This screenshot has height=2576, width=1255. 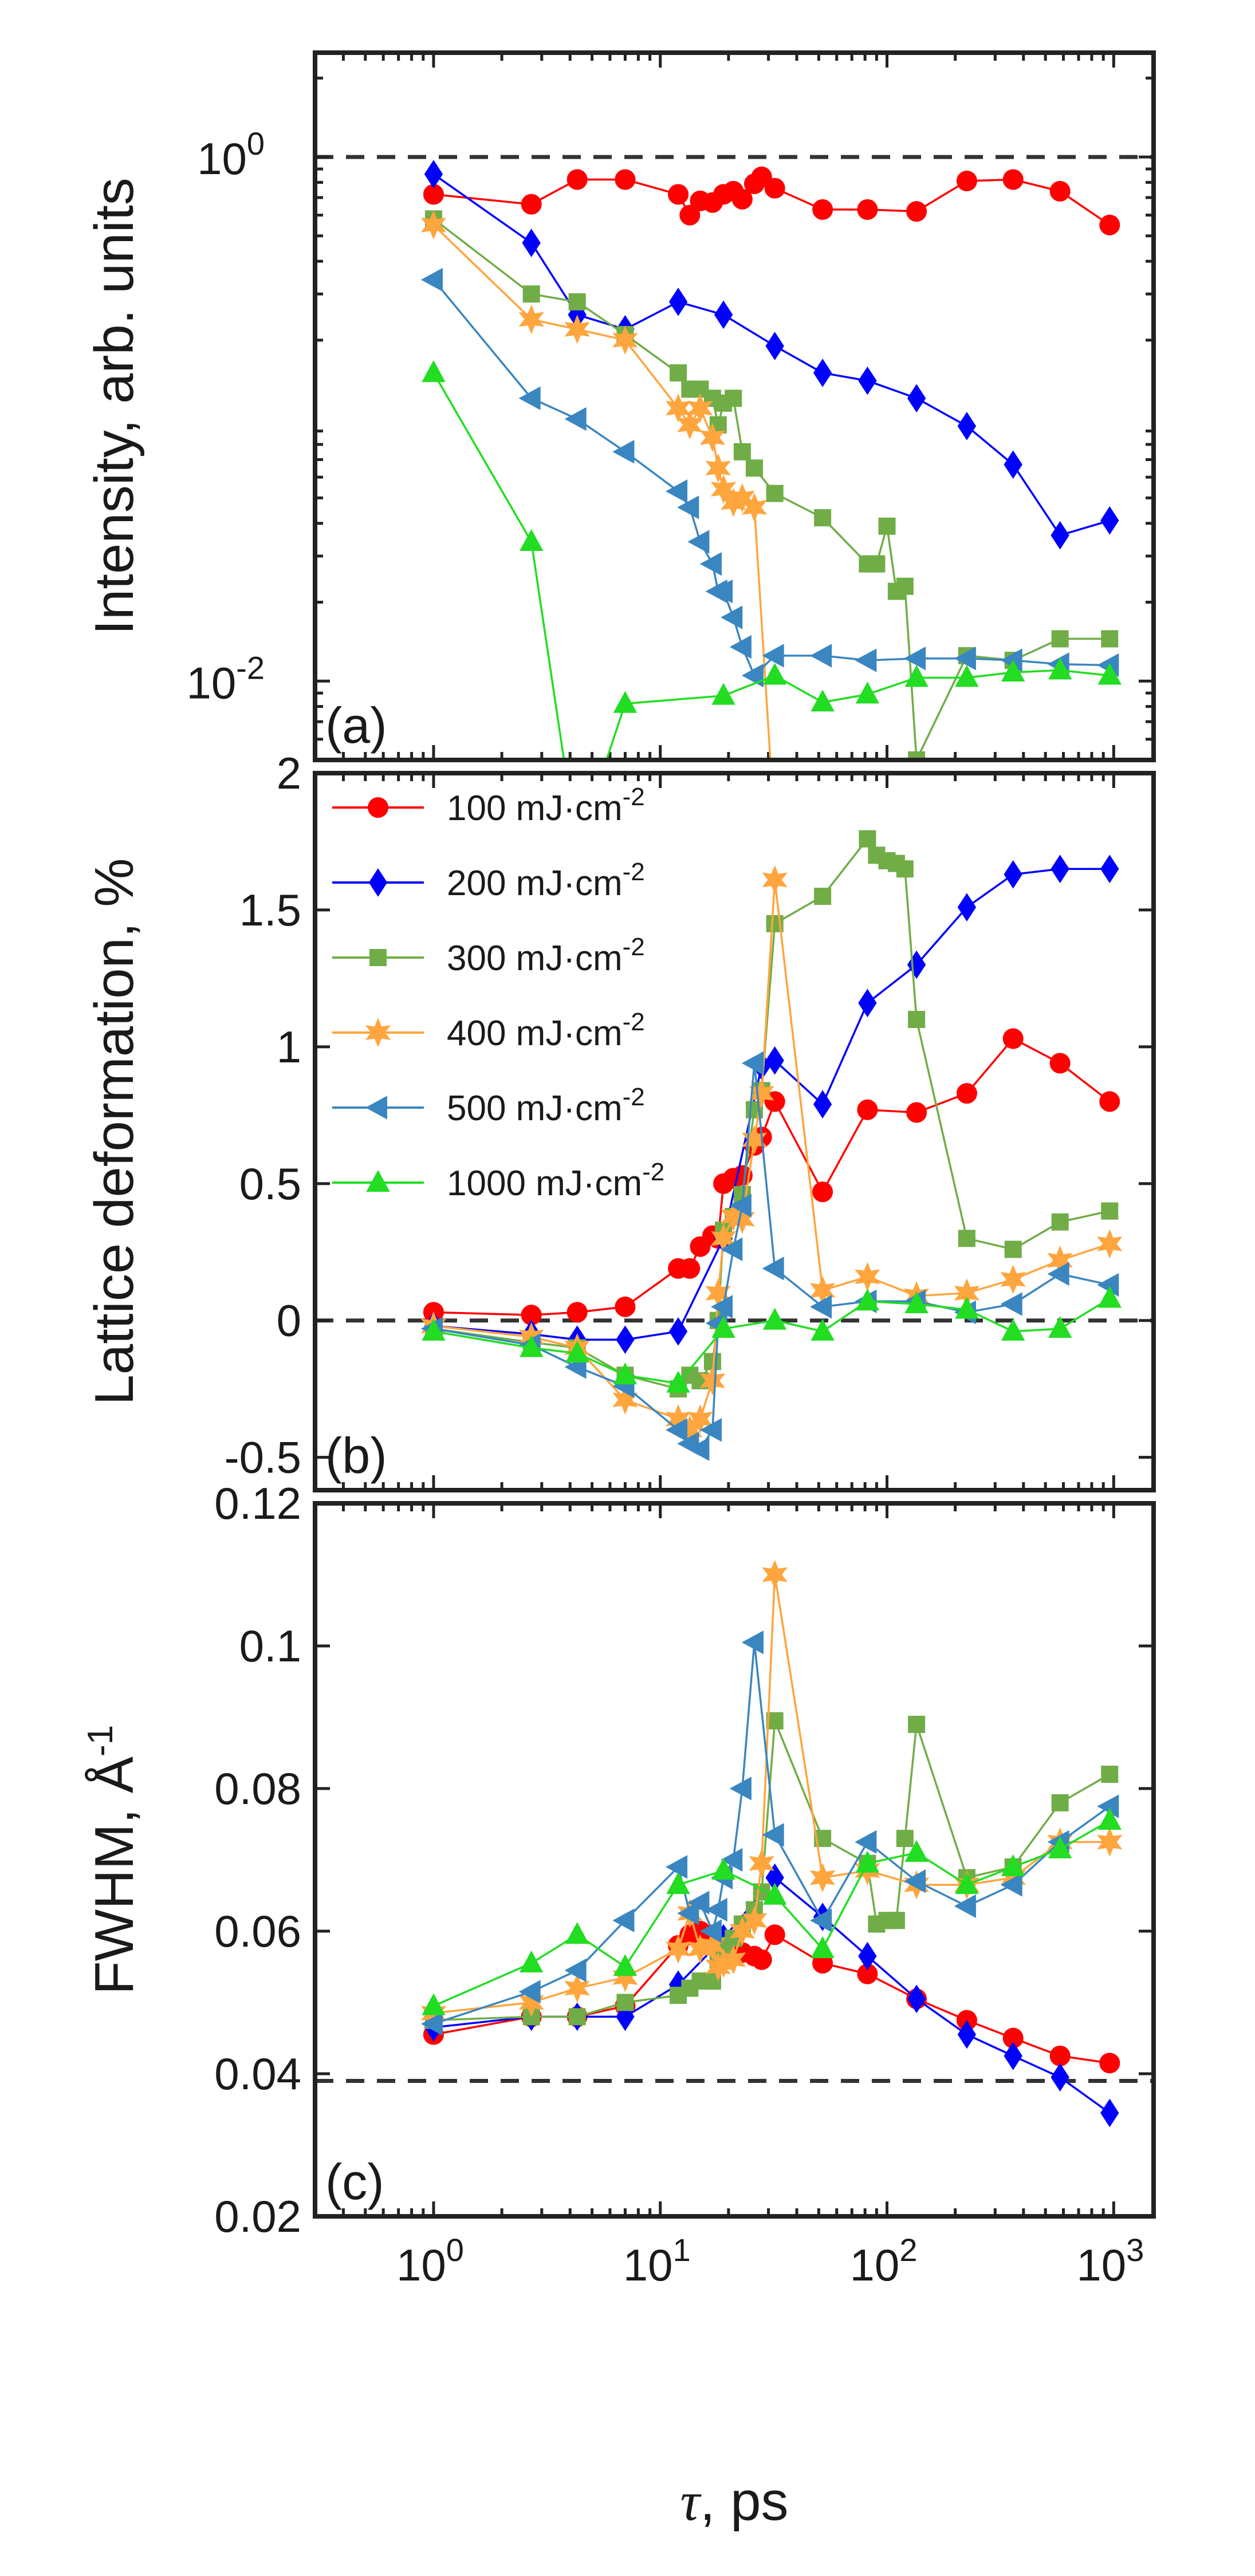 I want to click on y-axis-label: FWHM, Å-1, so click(x=113, y=1860).